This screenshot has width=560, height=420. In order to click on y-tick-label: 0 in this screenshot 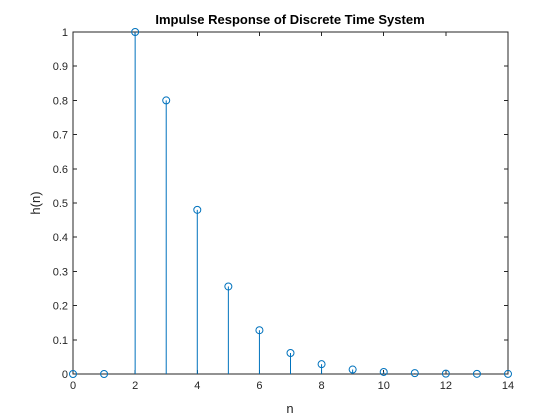, I will do `click(65, 375)`.